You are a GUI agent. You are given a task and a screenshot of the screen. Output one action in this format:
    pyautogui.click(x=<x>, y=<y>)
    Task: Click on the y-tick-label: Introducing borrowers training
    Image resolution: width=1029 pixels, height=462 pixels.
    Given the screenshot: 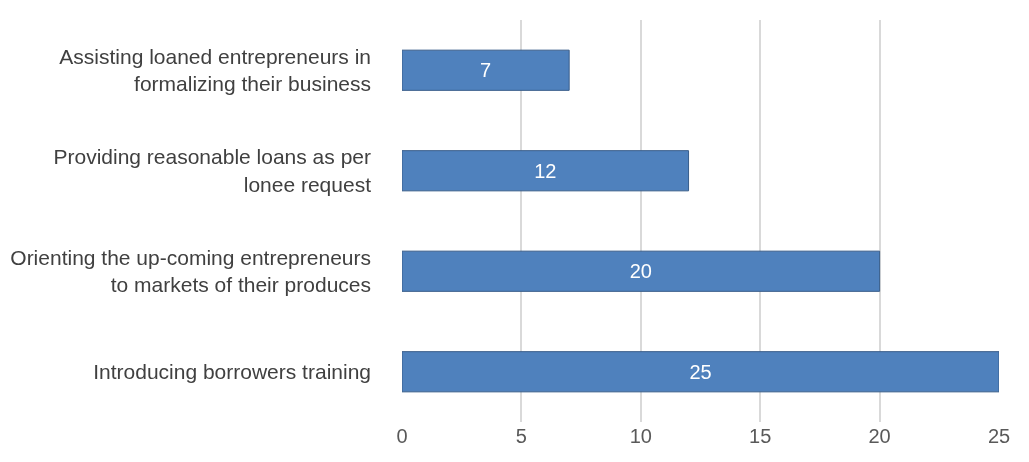 What is the action you would take?
    pyautogui.click(x=232, y=372)
    